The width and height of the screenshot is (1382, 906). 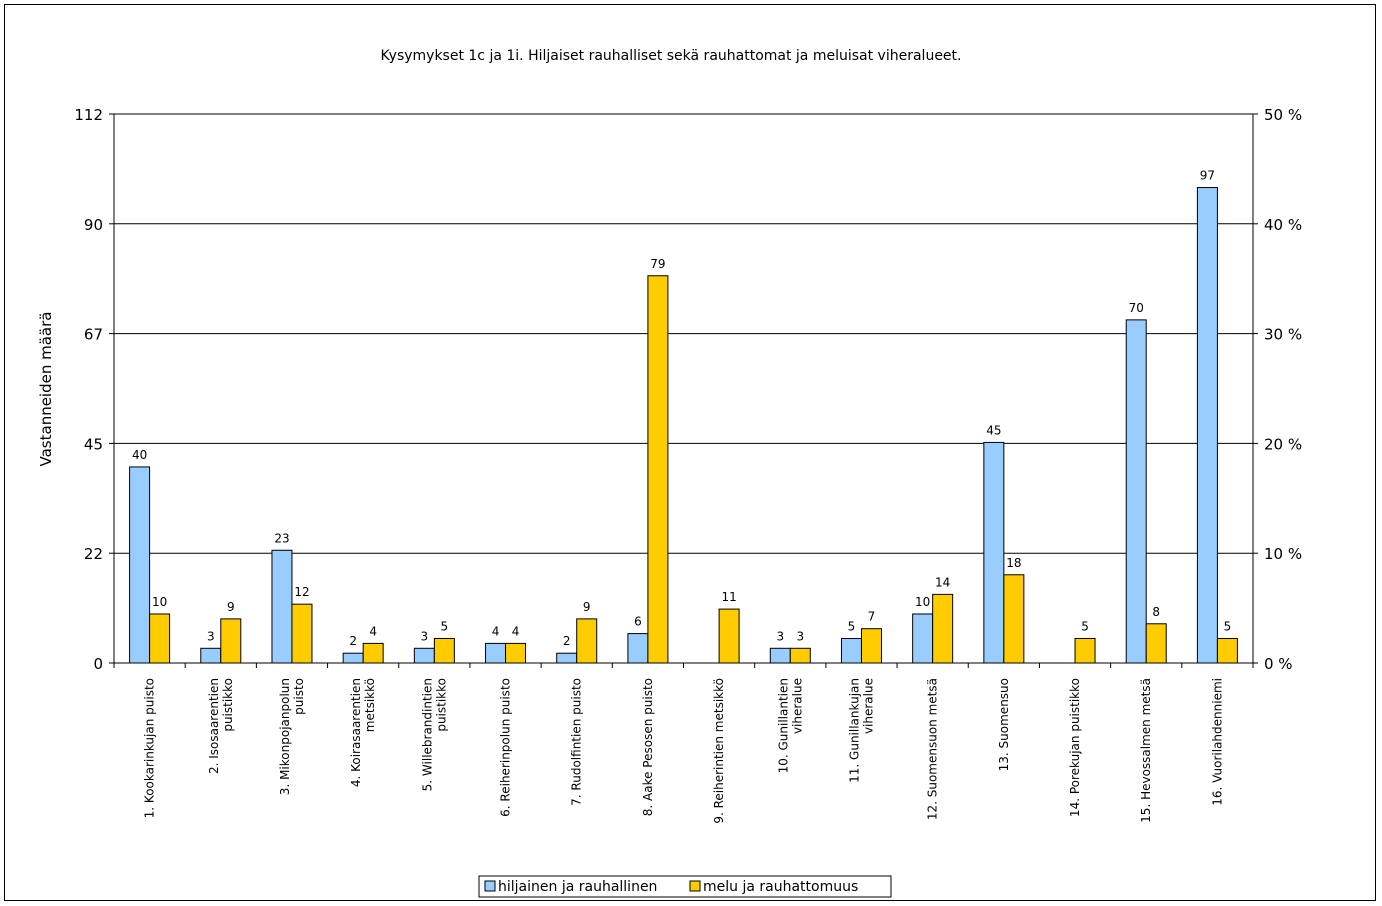 What do you see at coordinates (1156, 612) in the screenshot?
I see `bar-value-label: 8` at bounding box center [1156, 612].